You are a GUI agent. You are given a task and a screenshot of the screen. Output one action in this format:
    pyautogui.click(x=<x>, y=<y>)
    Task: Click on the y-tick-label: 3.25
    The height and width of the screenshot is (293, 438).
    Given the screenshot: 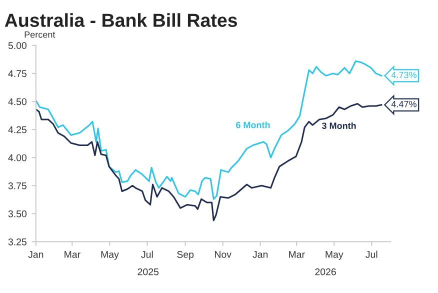 What is the action you would take?
    pyautogui.click(x=17, y=242)
    